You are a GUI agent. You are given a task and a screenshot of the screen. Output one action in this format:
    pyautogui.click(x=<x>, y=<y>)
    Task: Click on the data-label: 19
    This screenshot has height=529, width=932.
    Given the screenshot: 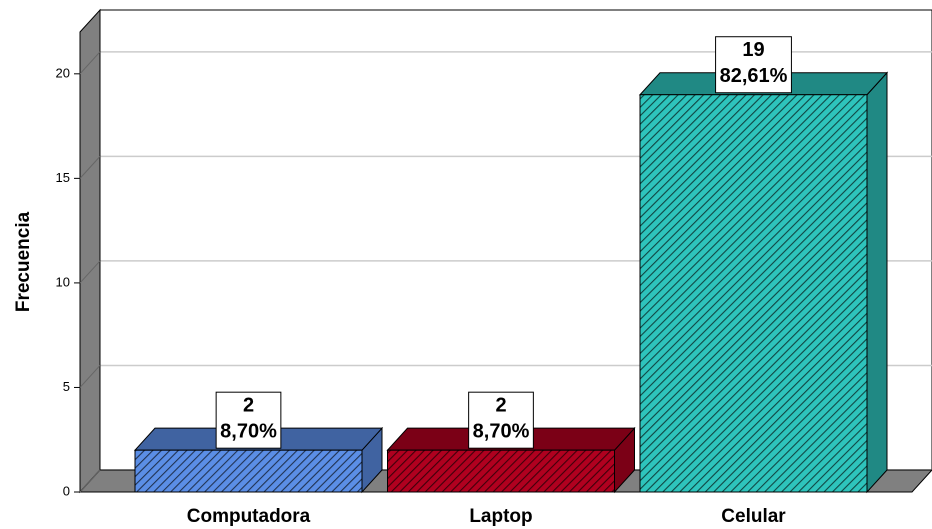 What is the action you would take?
    pyautogui.click(x=753, y=50)
    